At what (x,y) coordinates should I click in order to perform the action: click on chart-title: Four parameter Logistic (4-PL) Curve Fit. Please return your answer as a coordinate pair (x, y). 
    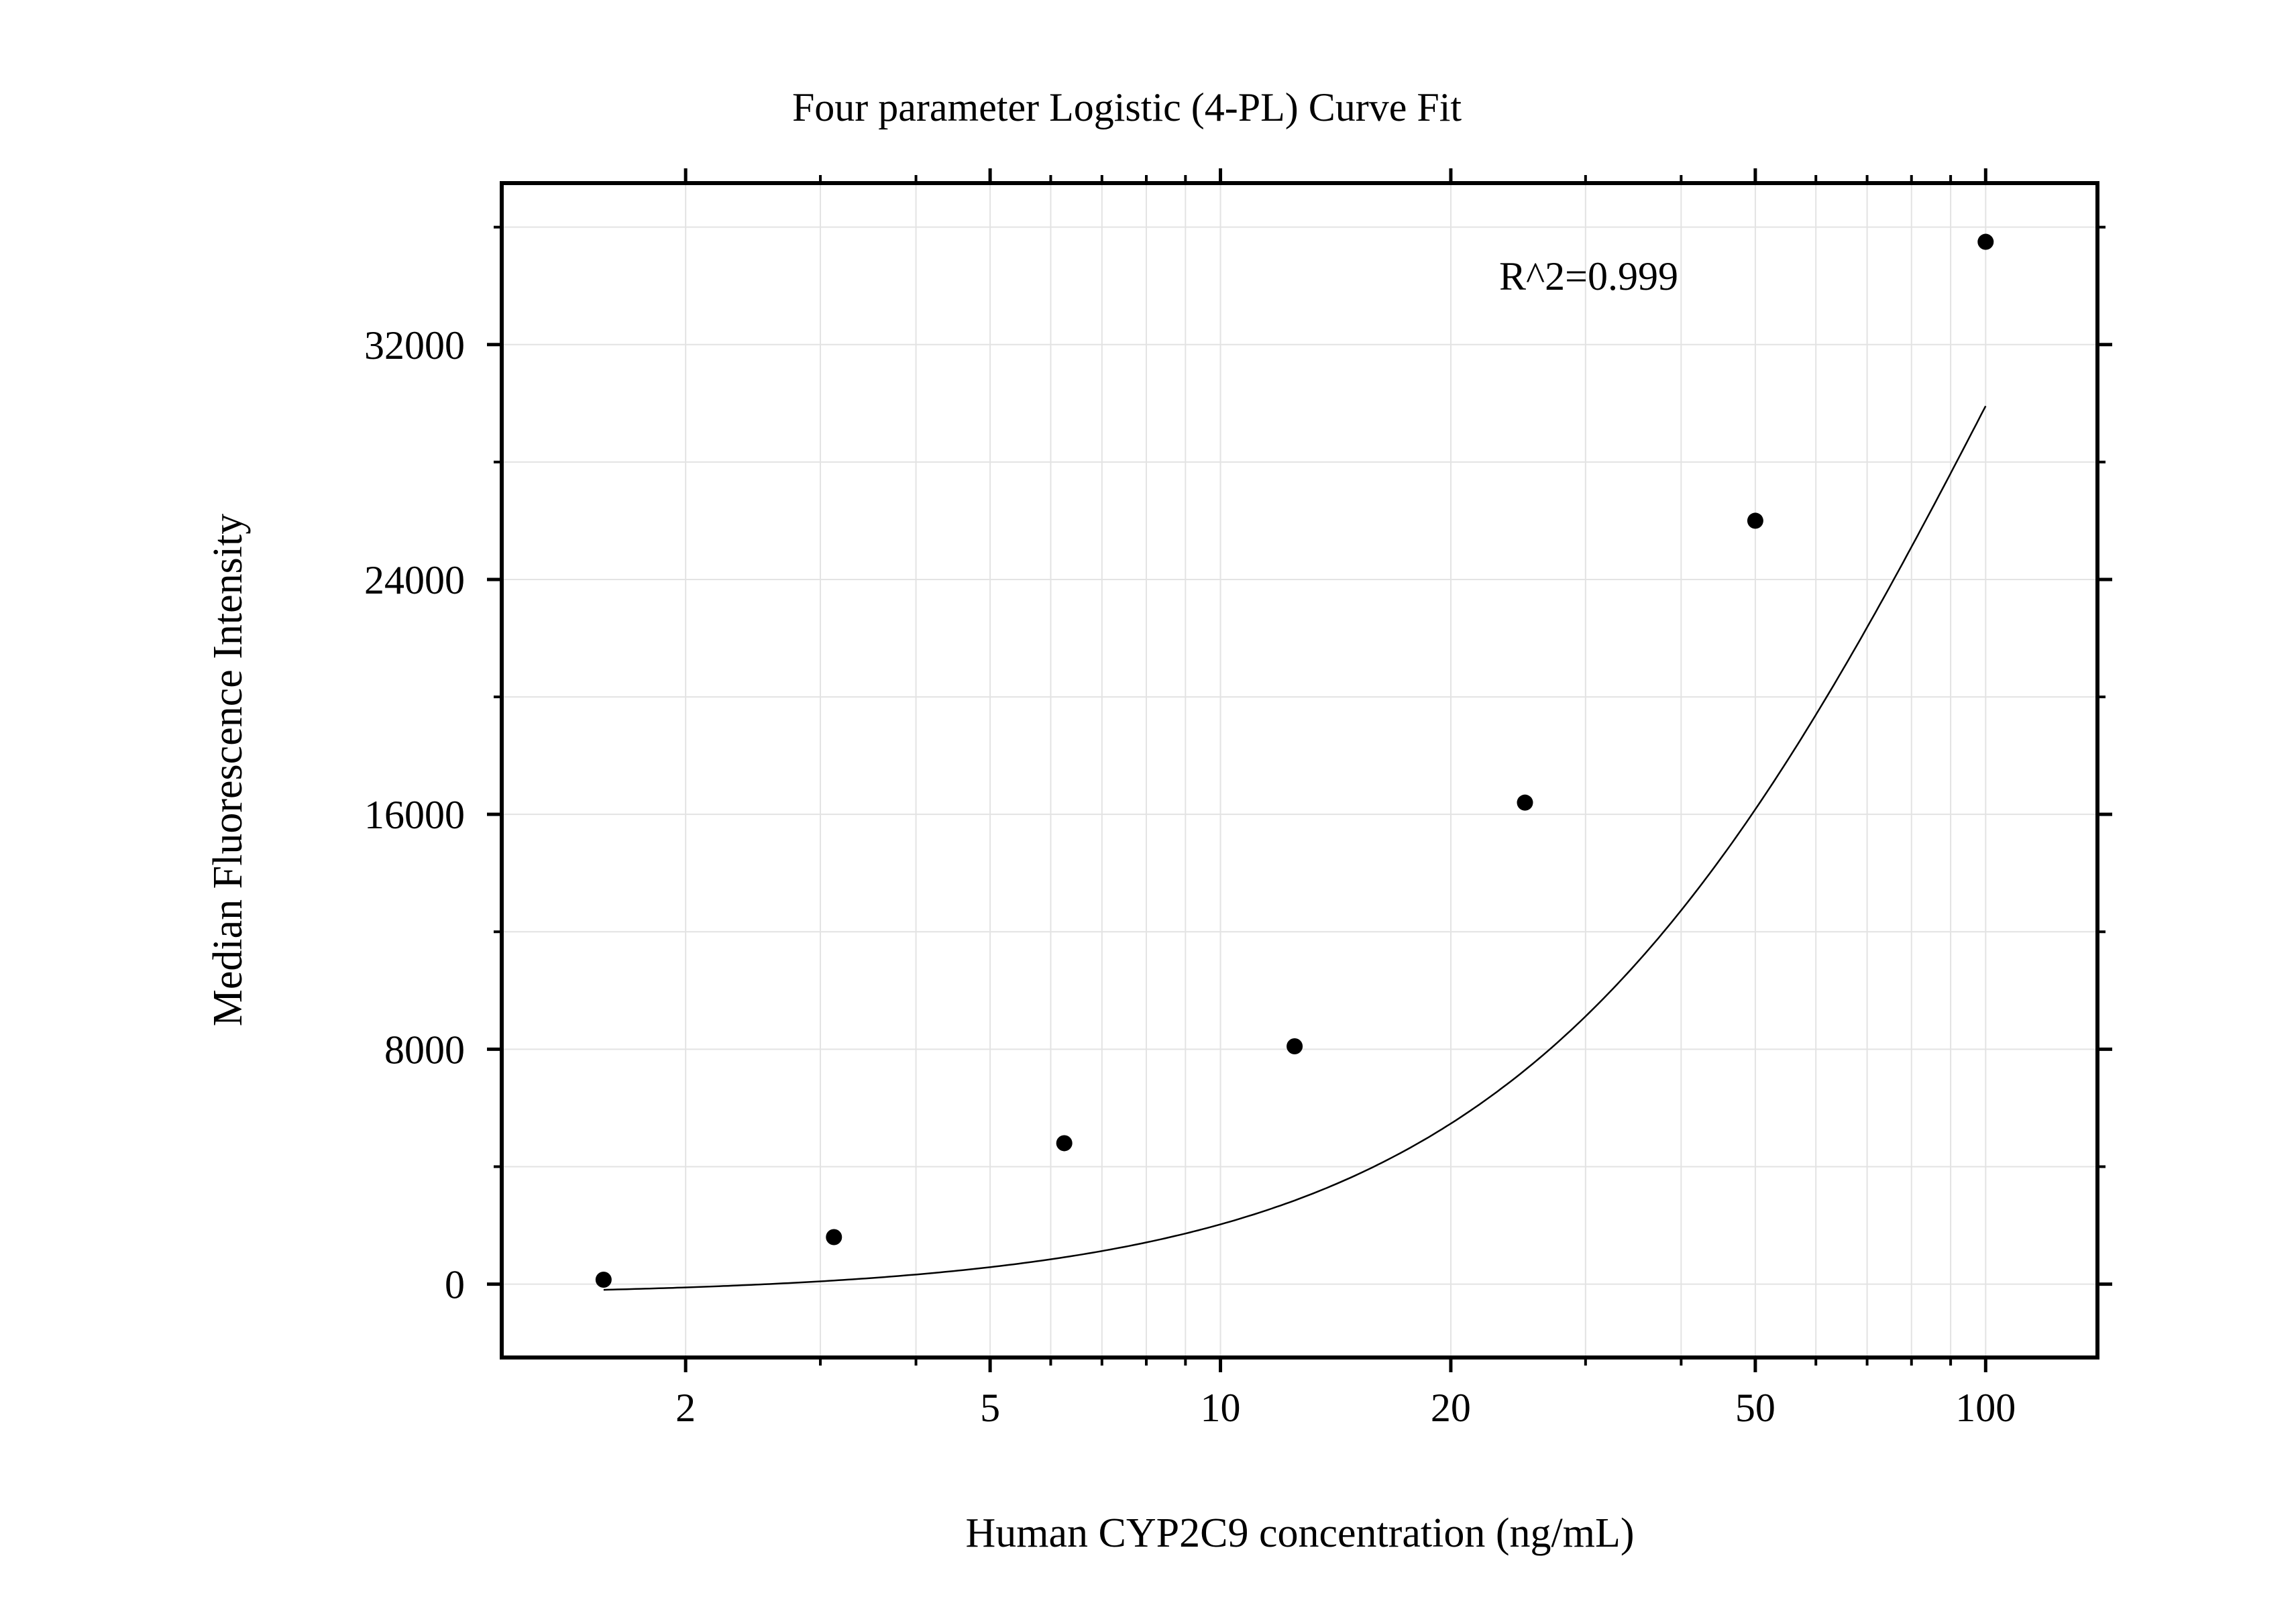
    Looking at the image, I should click on (1127, 107).